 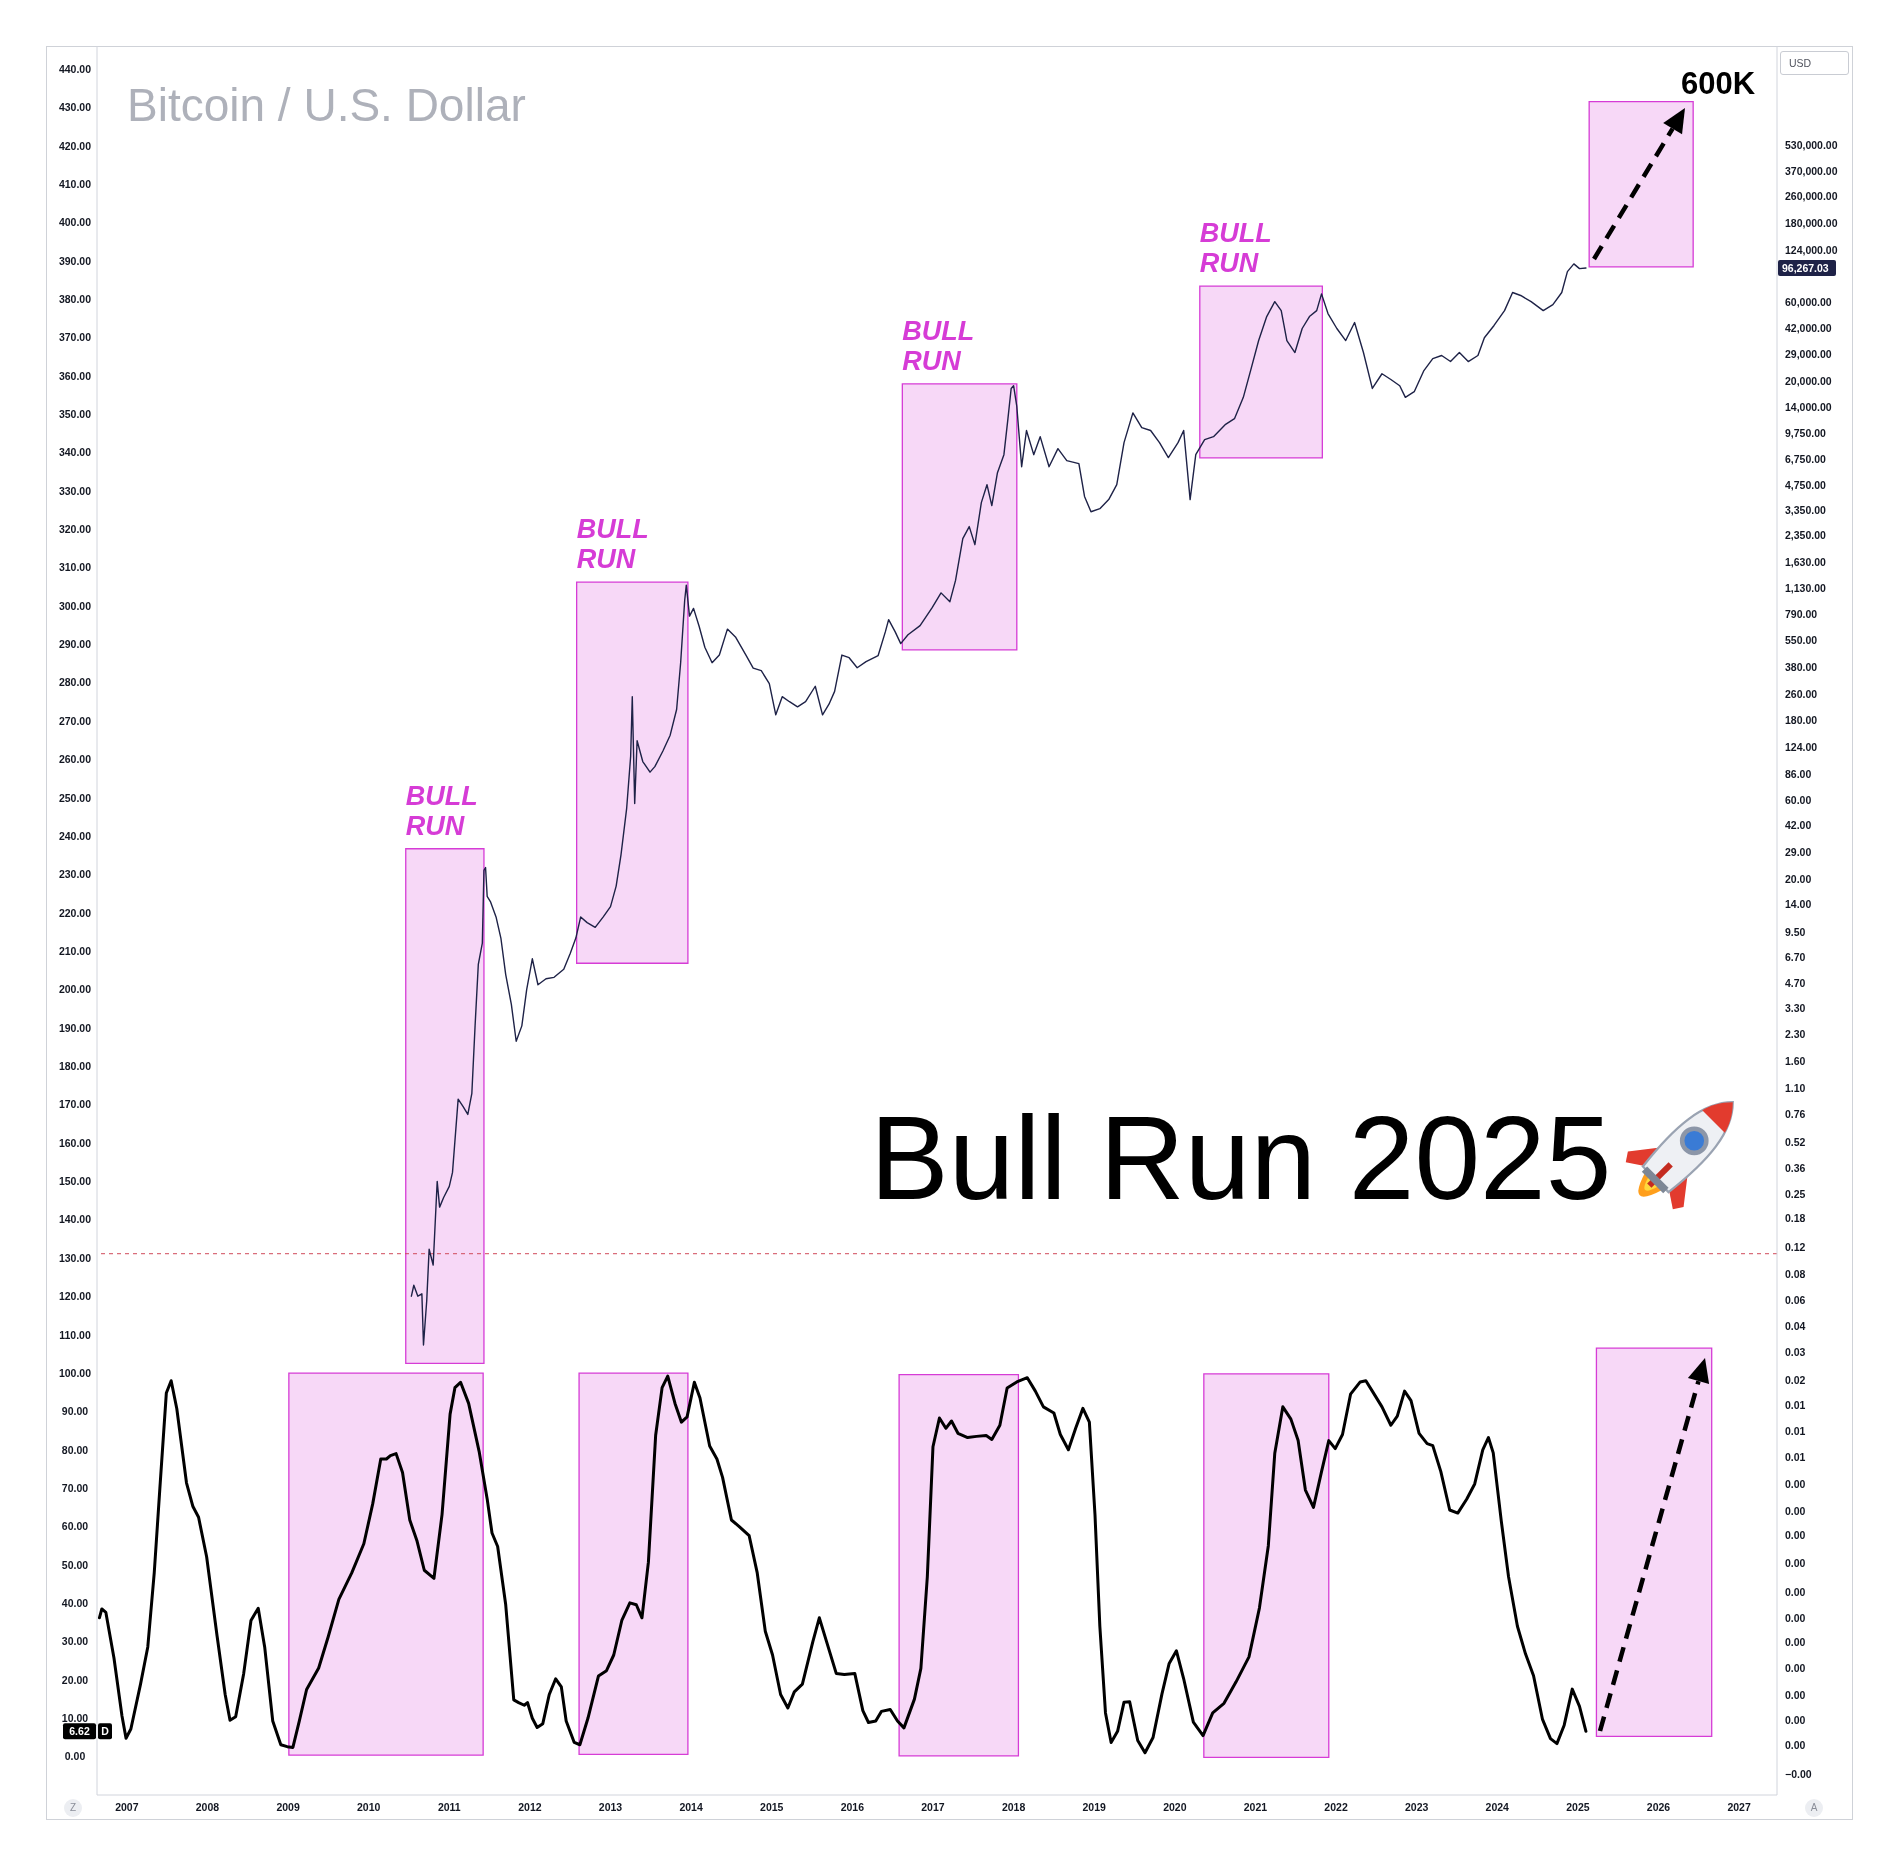 I want to click on y-tick-label: 440.00, so click(x=75, y=68).